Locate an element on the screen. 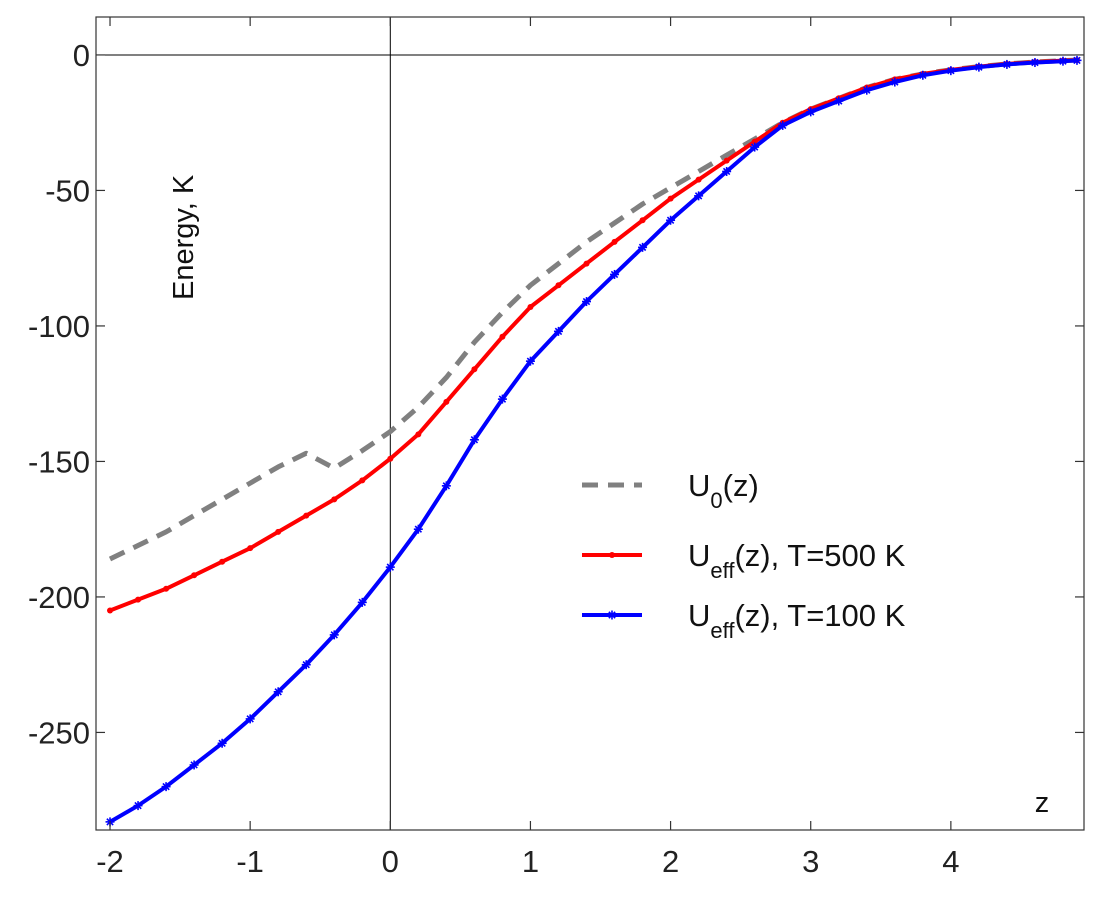  y-tick-label: -200 is located at coordinates (59, 597).